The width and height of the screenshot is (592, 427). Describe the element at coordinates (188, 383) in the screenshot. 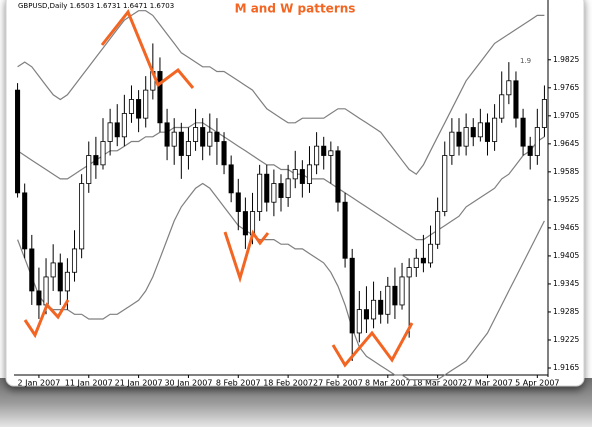

I see `x-tick-label: 30 Jan 2007` at that location.